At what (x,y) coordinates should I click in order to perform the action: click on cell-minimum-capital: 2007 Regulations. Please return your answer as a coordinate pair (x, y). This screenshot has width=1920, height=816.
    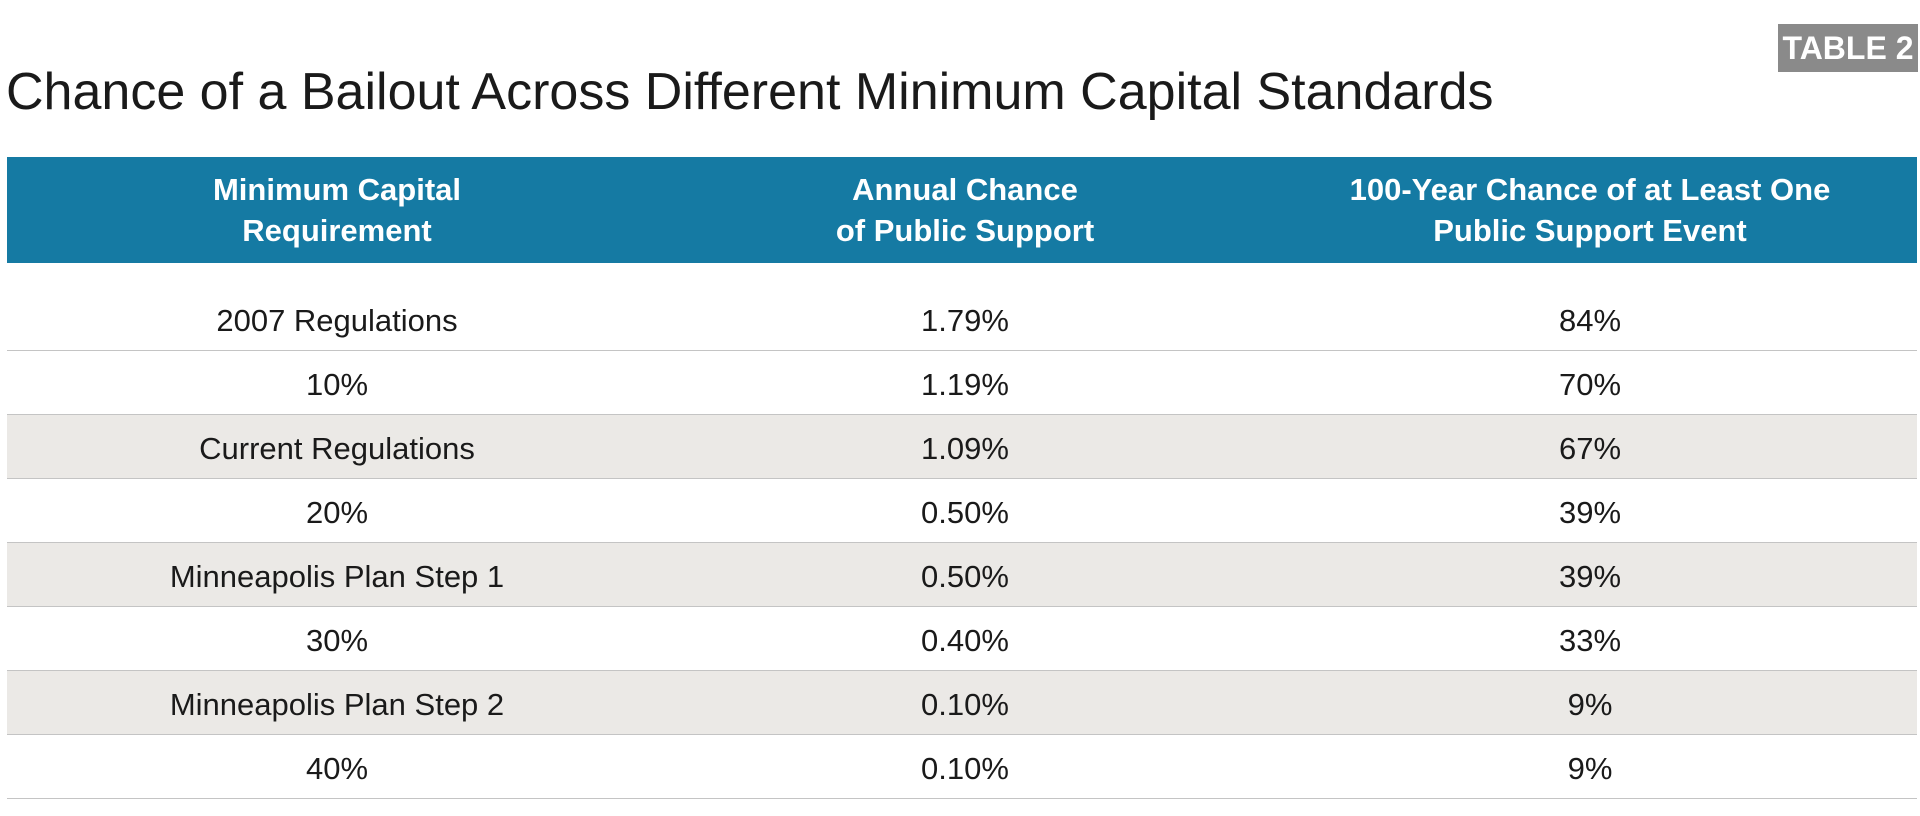
    Looking at the image, I should click on (337, 320).